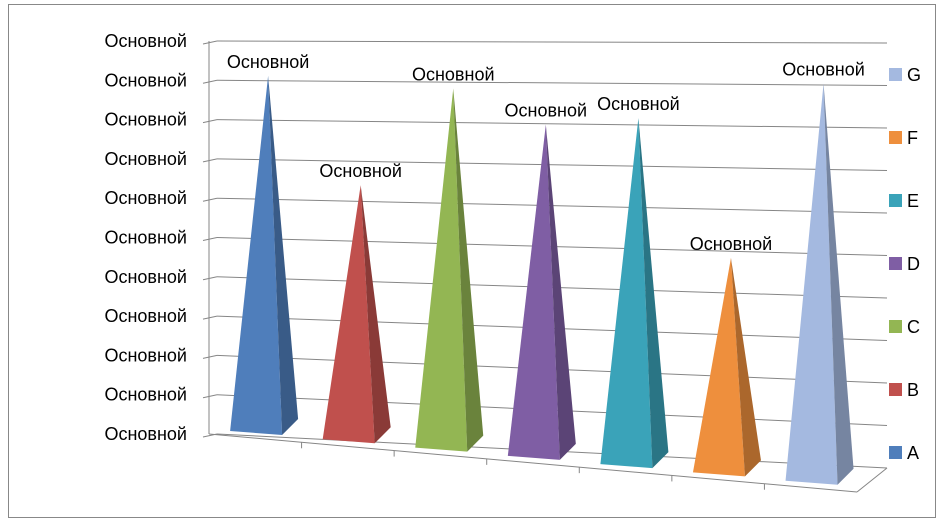 This screenshot has height=524, width=946. I want to click on legend-label: C, so click(913, 327).